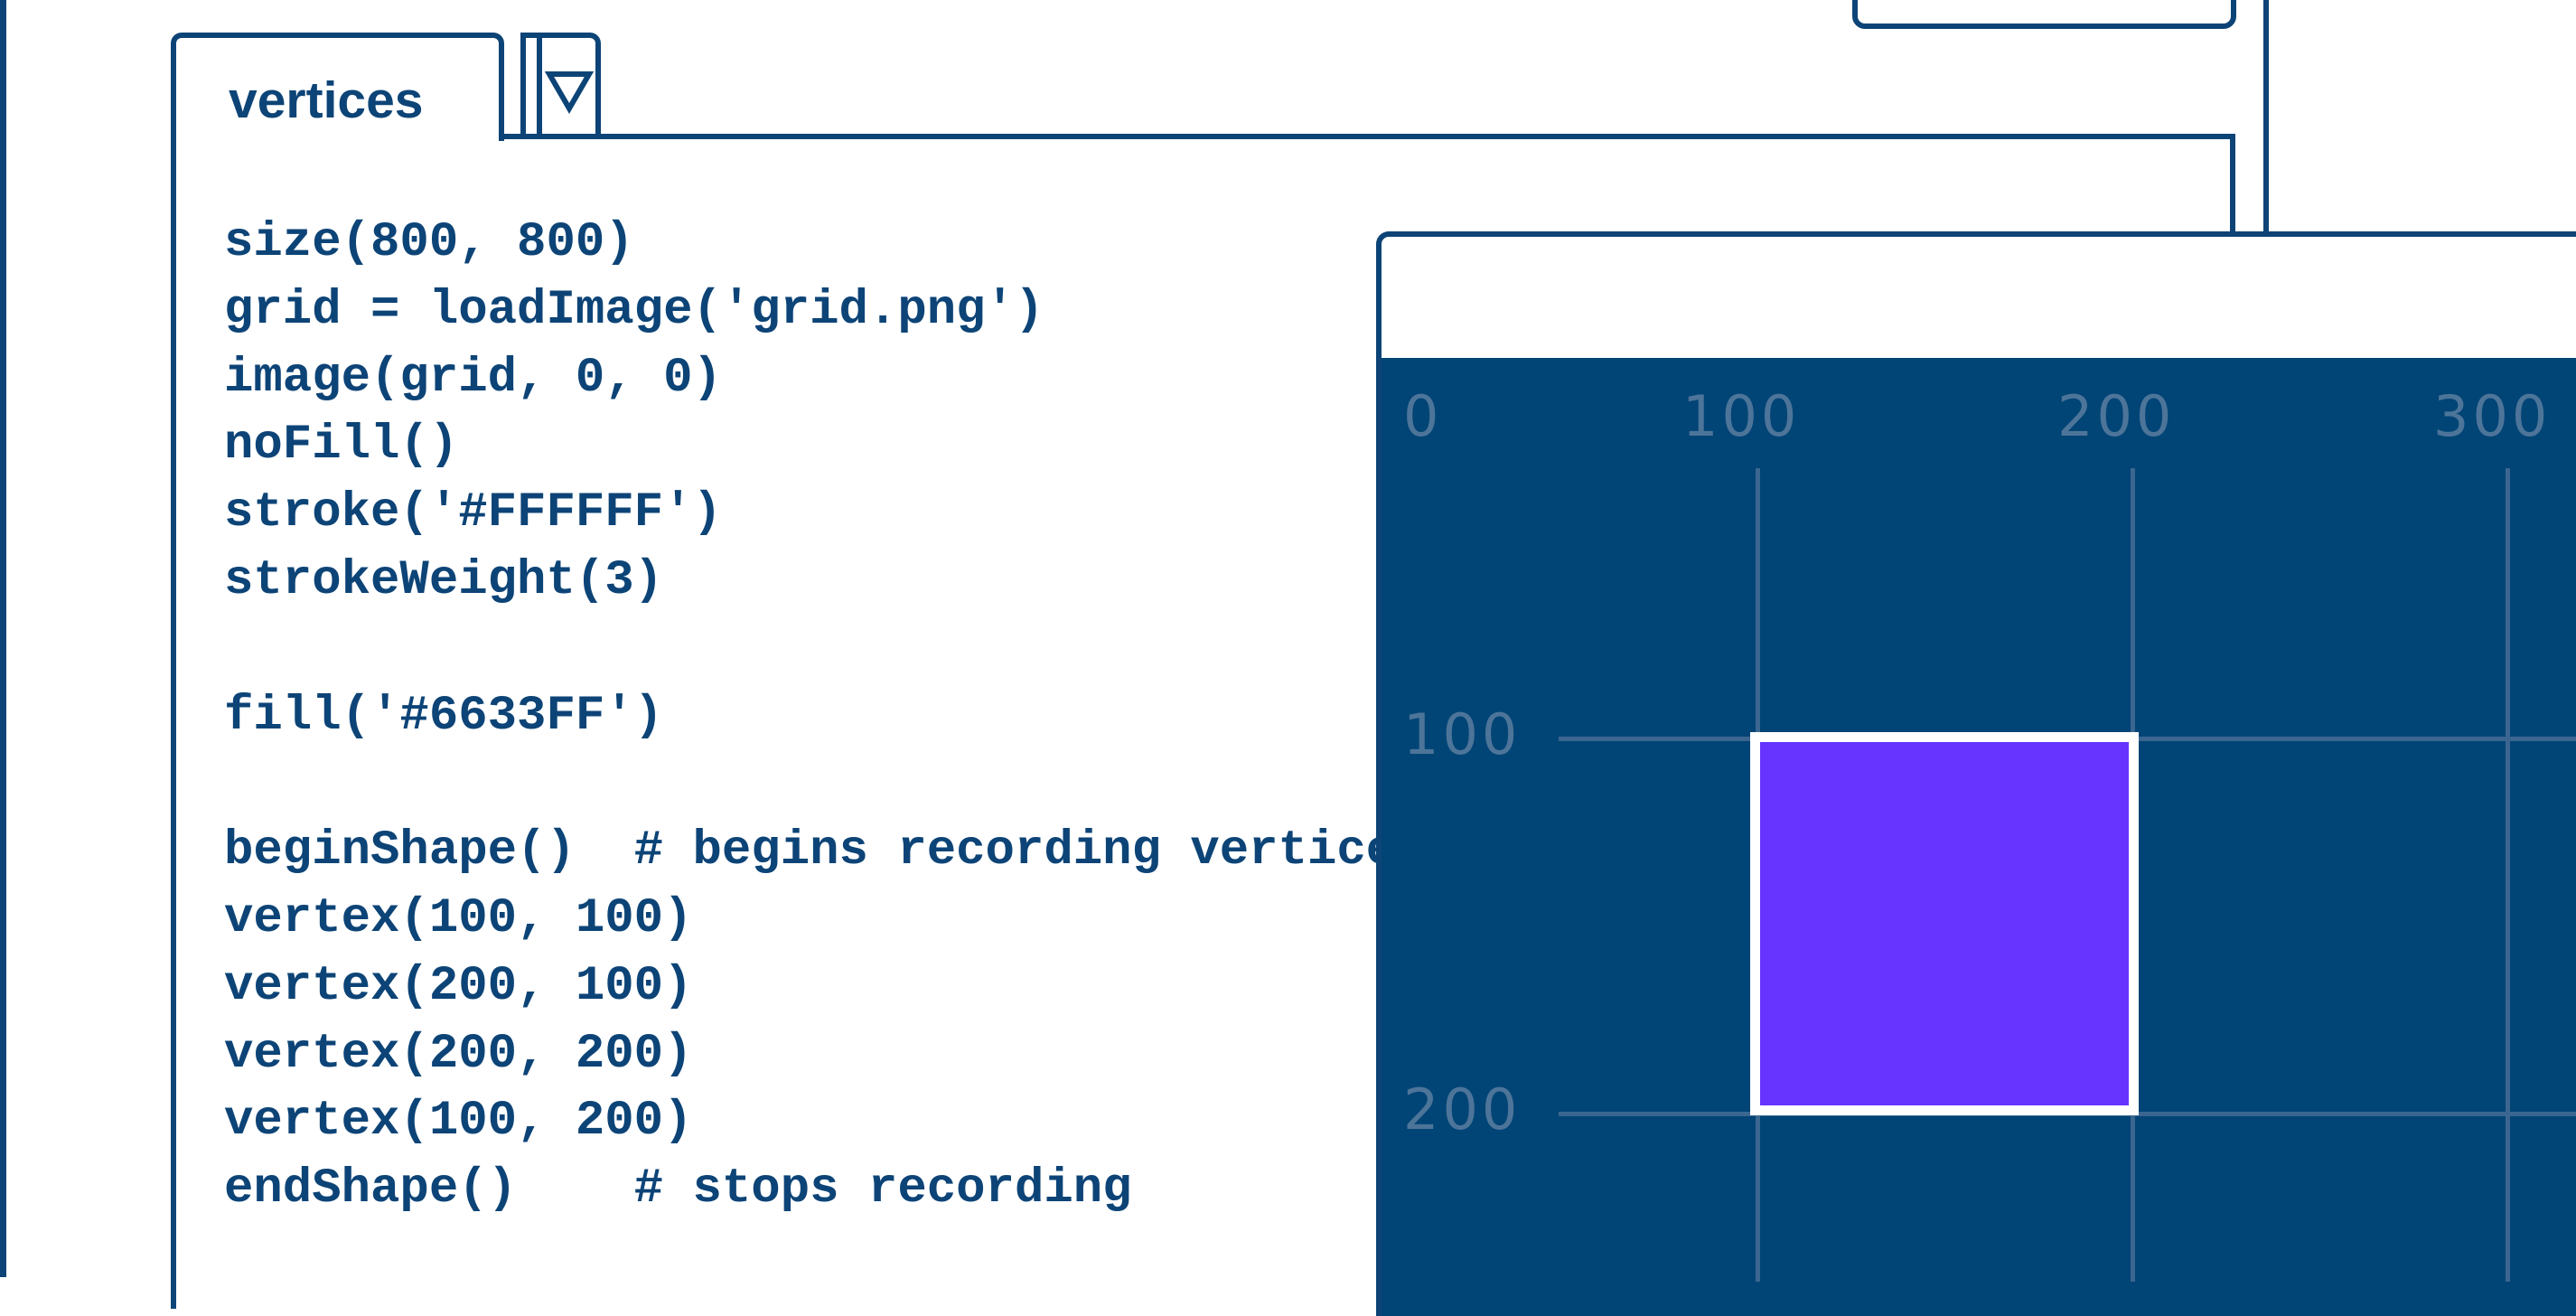 Image resolution: width=2576 pixels, height=1316 pixels. What do you see at coordinates (326, 100) in the screenshot?
I see `tab-label: vertices` at bounding box center [326, 100].